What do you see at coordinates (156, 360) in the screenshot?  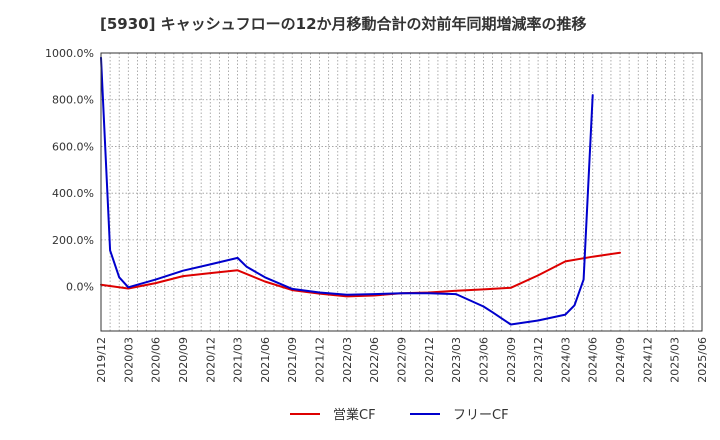 I see `x-tick-label: 2020/06` at bounding box center [156, 360].